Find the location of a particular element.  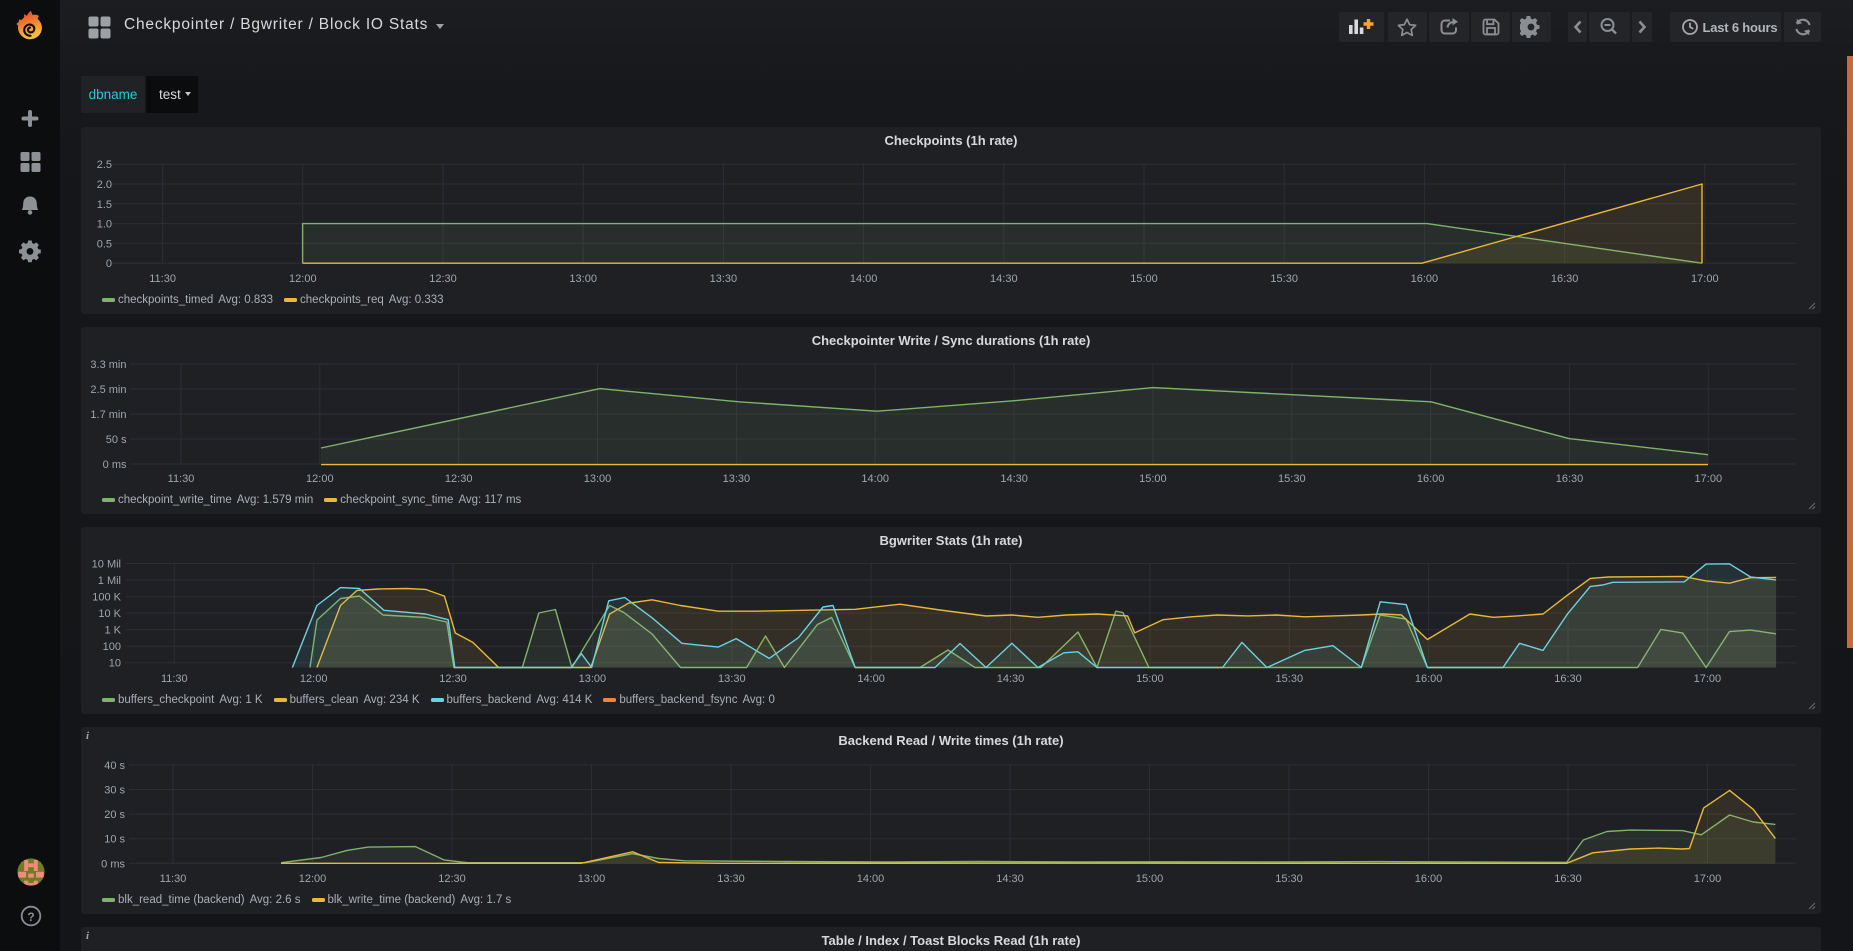

svg-text: 100 K is located at coordinates (106, 598).